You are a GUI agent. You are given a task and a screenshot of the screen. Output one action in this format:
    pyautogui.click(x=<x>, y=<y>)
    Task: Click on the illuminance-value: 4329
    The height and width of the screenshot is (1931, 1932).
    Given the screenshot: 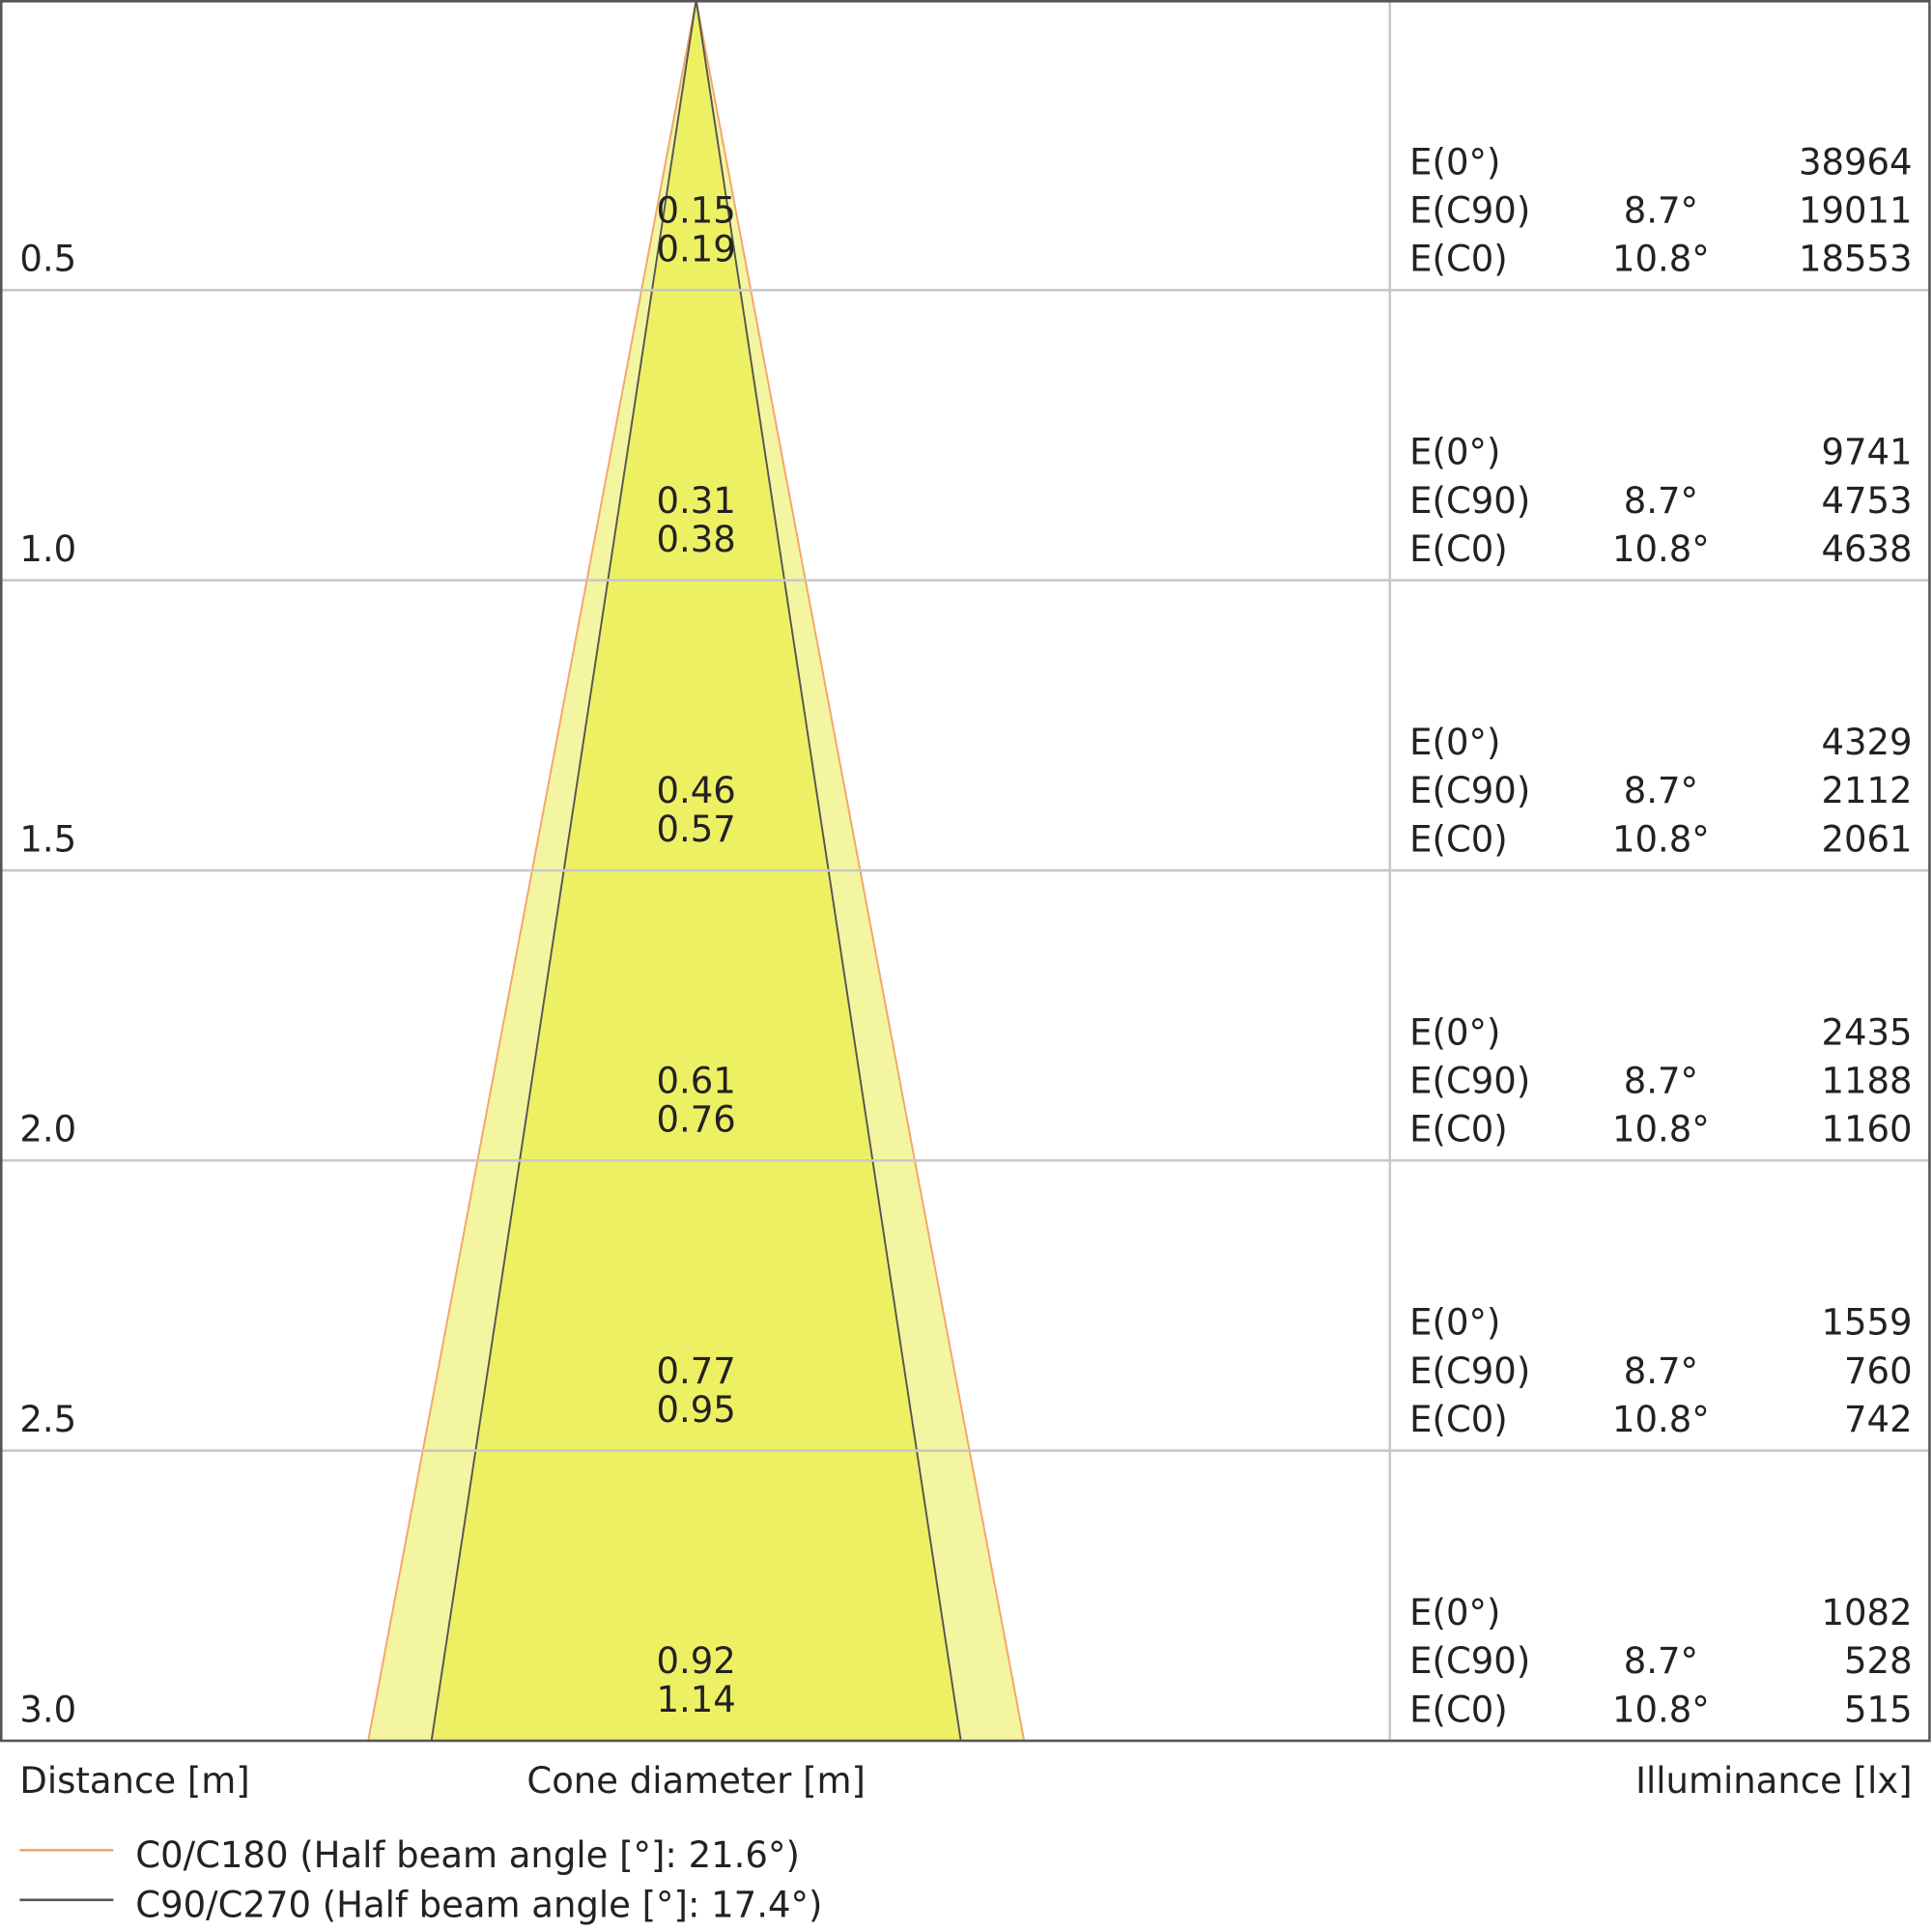 What is the action you would take?
    pyautogui.click(x=1866, y=742)
    